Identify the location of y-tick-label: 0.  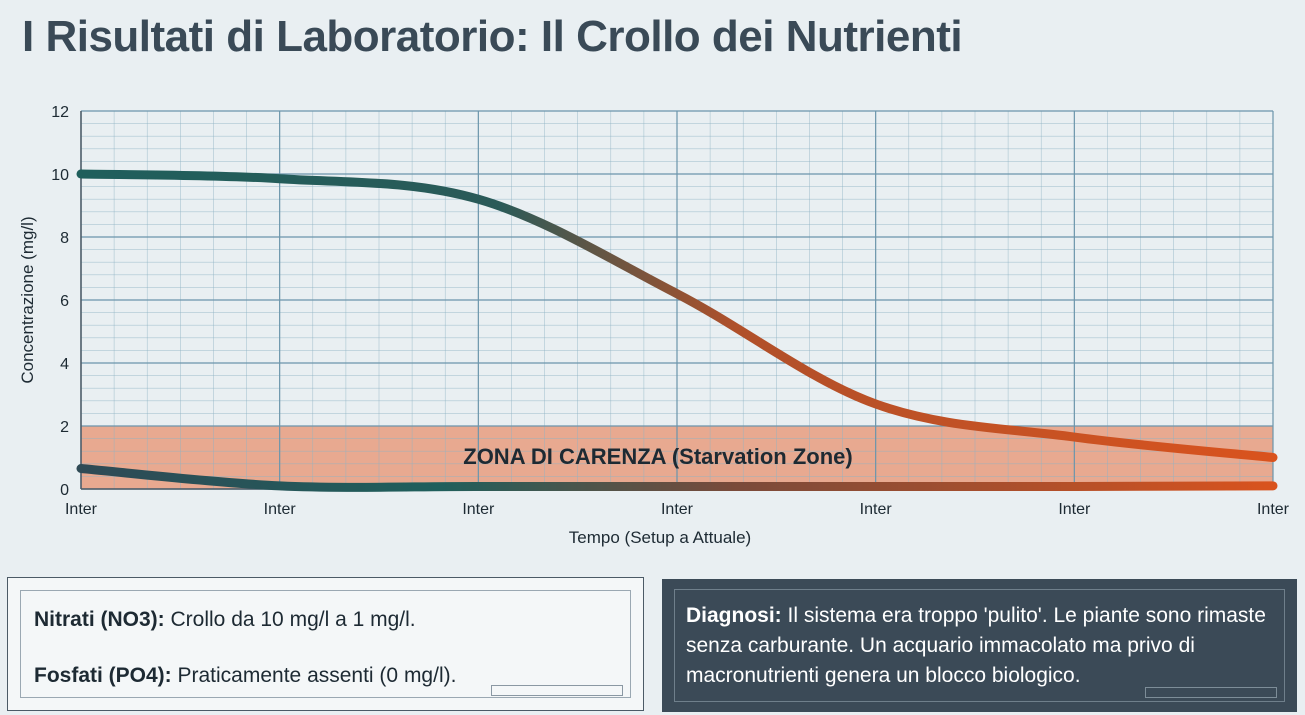
(64, 490).